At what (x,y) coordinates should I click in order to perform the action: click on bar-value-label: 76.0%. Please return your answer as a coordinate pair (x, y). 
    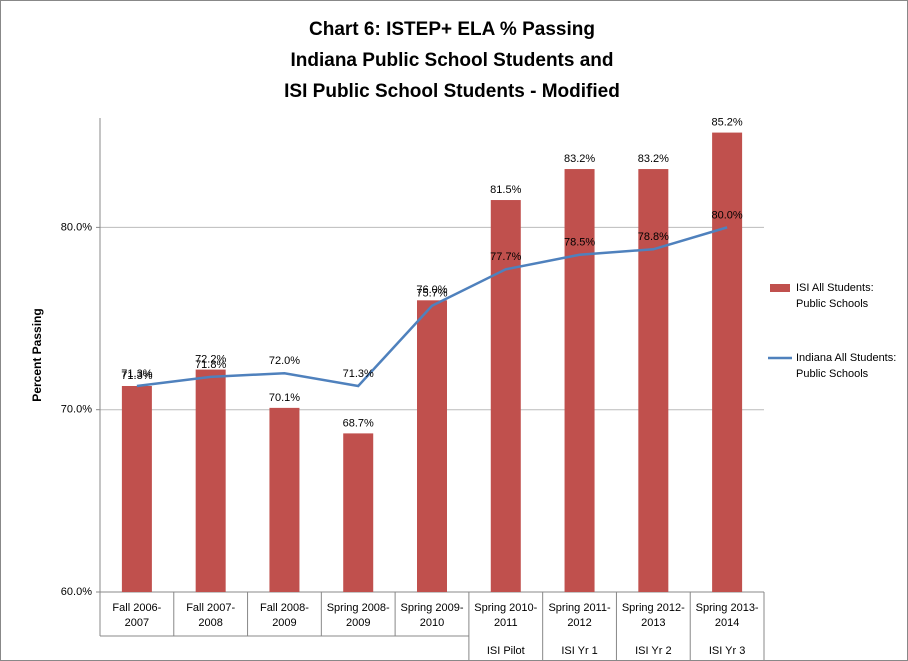
    Looking at the image, I should click on (431, 290).